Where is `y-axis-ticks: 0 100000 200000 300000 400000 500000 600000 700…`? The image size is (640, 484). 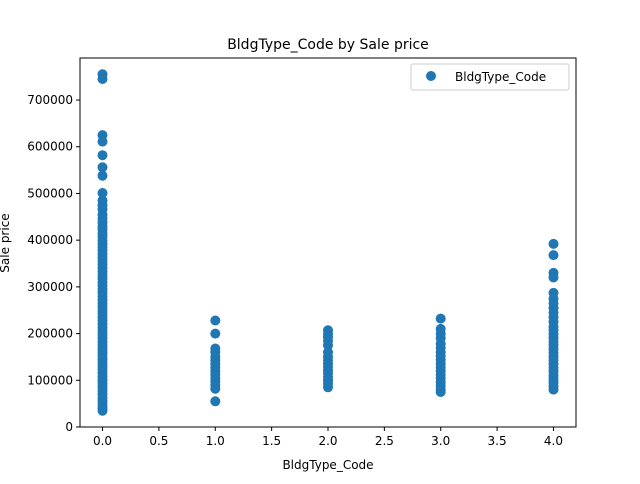 y-axis-ticks: 0 100000 200000 300000 400000 500000 600000 700… is located at coordinates (53, 263).